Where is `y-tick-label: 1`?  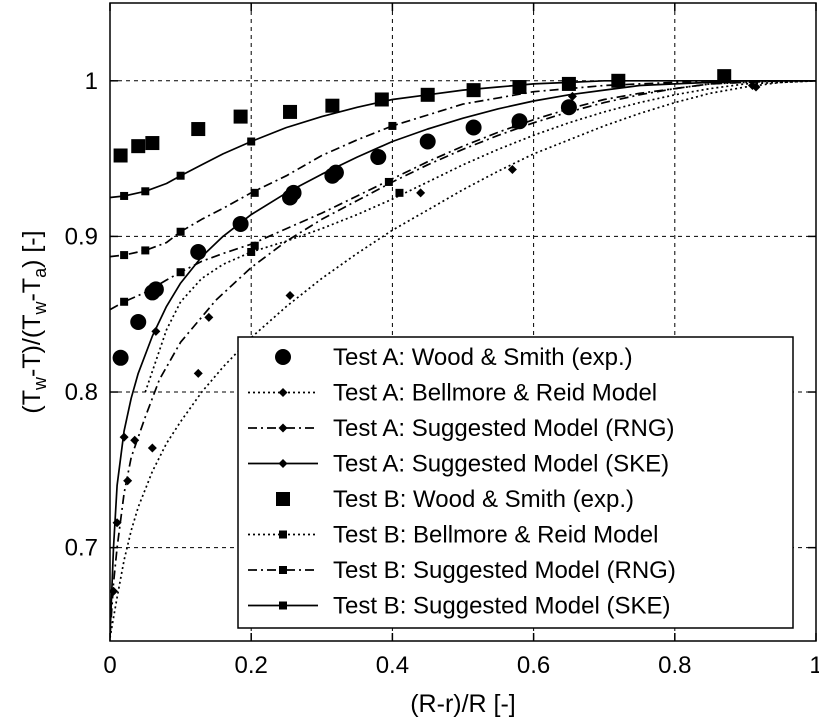 y-tick-label: 1 is located at coordinates (91, 81).